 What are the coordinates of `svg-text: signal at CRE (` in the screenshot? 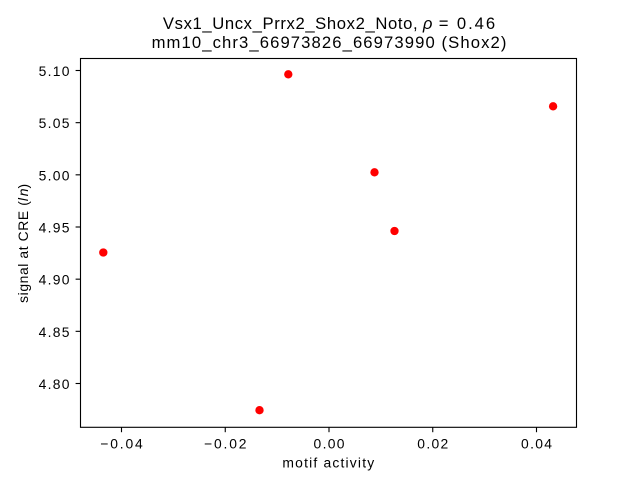 It's located at (23, 252).